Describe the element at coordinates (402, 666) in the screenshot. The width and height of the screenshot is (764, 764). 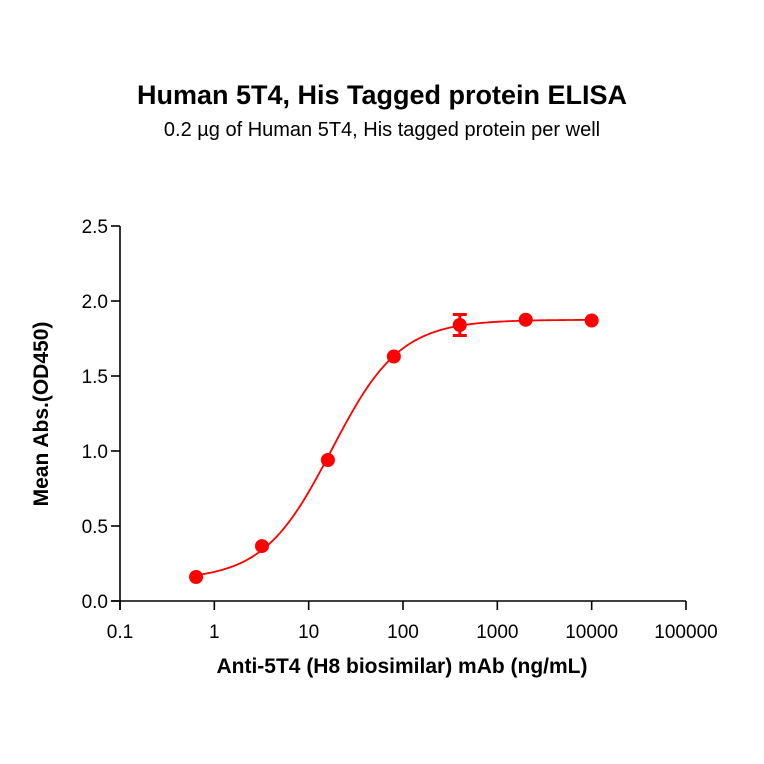
I see `x-axis-label: Anti-5T4 (H8 biosimilar) mAb (ng/mL)` at that location.